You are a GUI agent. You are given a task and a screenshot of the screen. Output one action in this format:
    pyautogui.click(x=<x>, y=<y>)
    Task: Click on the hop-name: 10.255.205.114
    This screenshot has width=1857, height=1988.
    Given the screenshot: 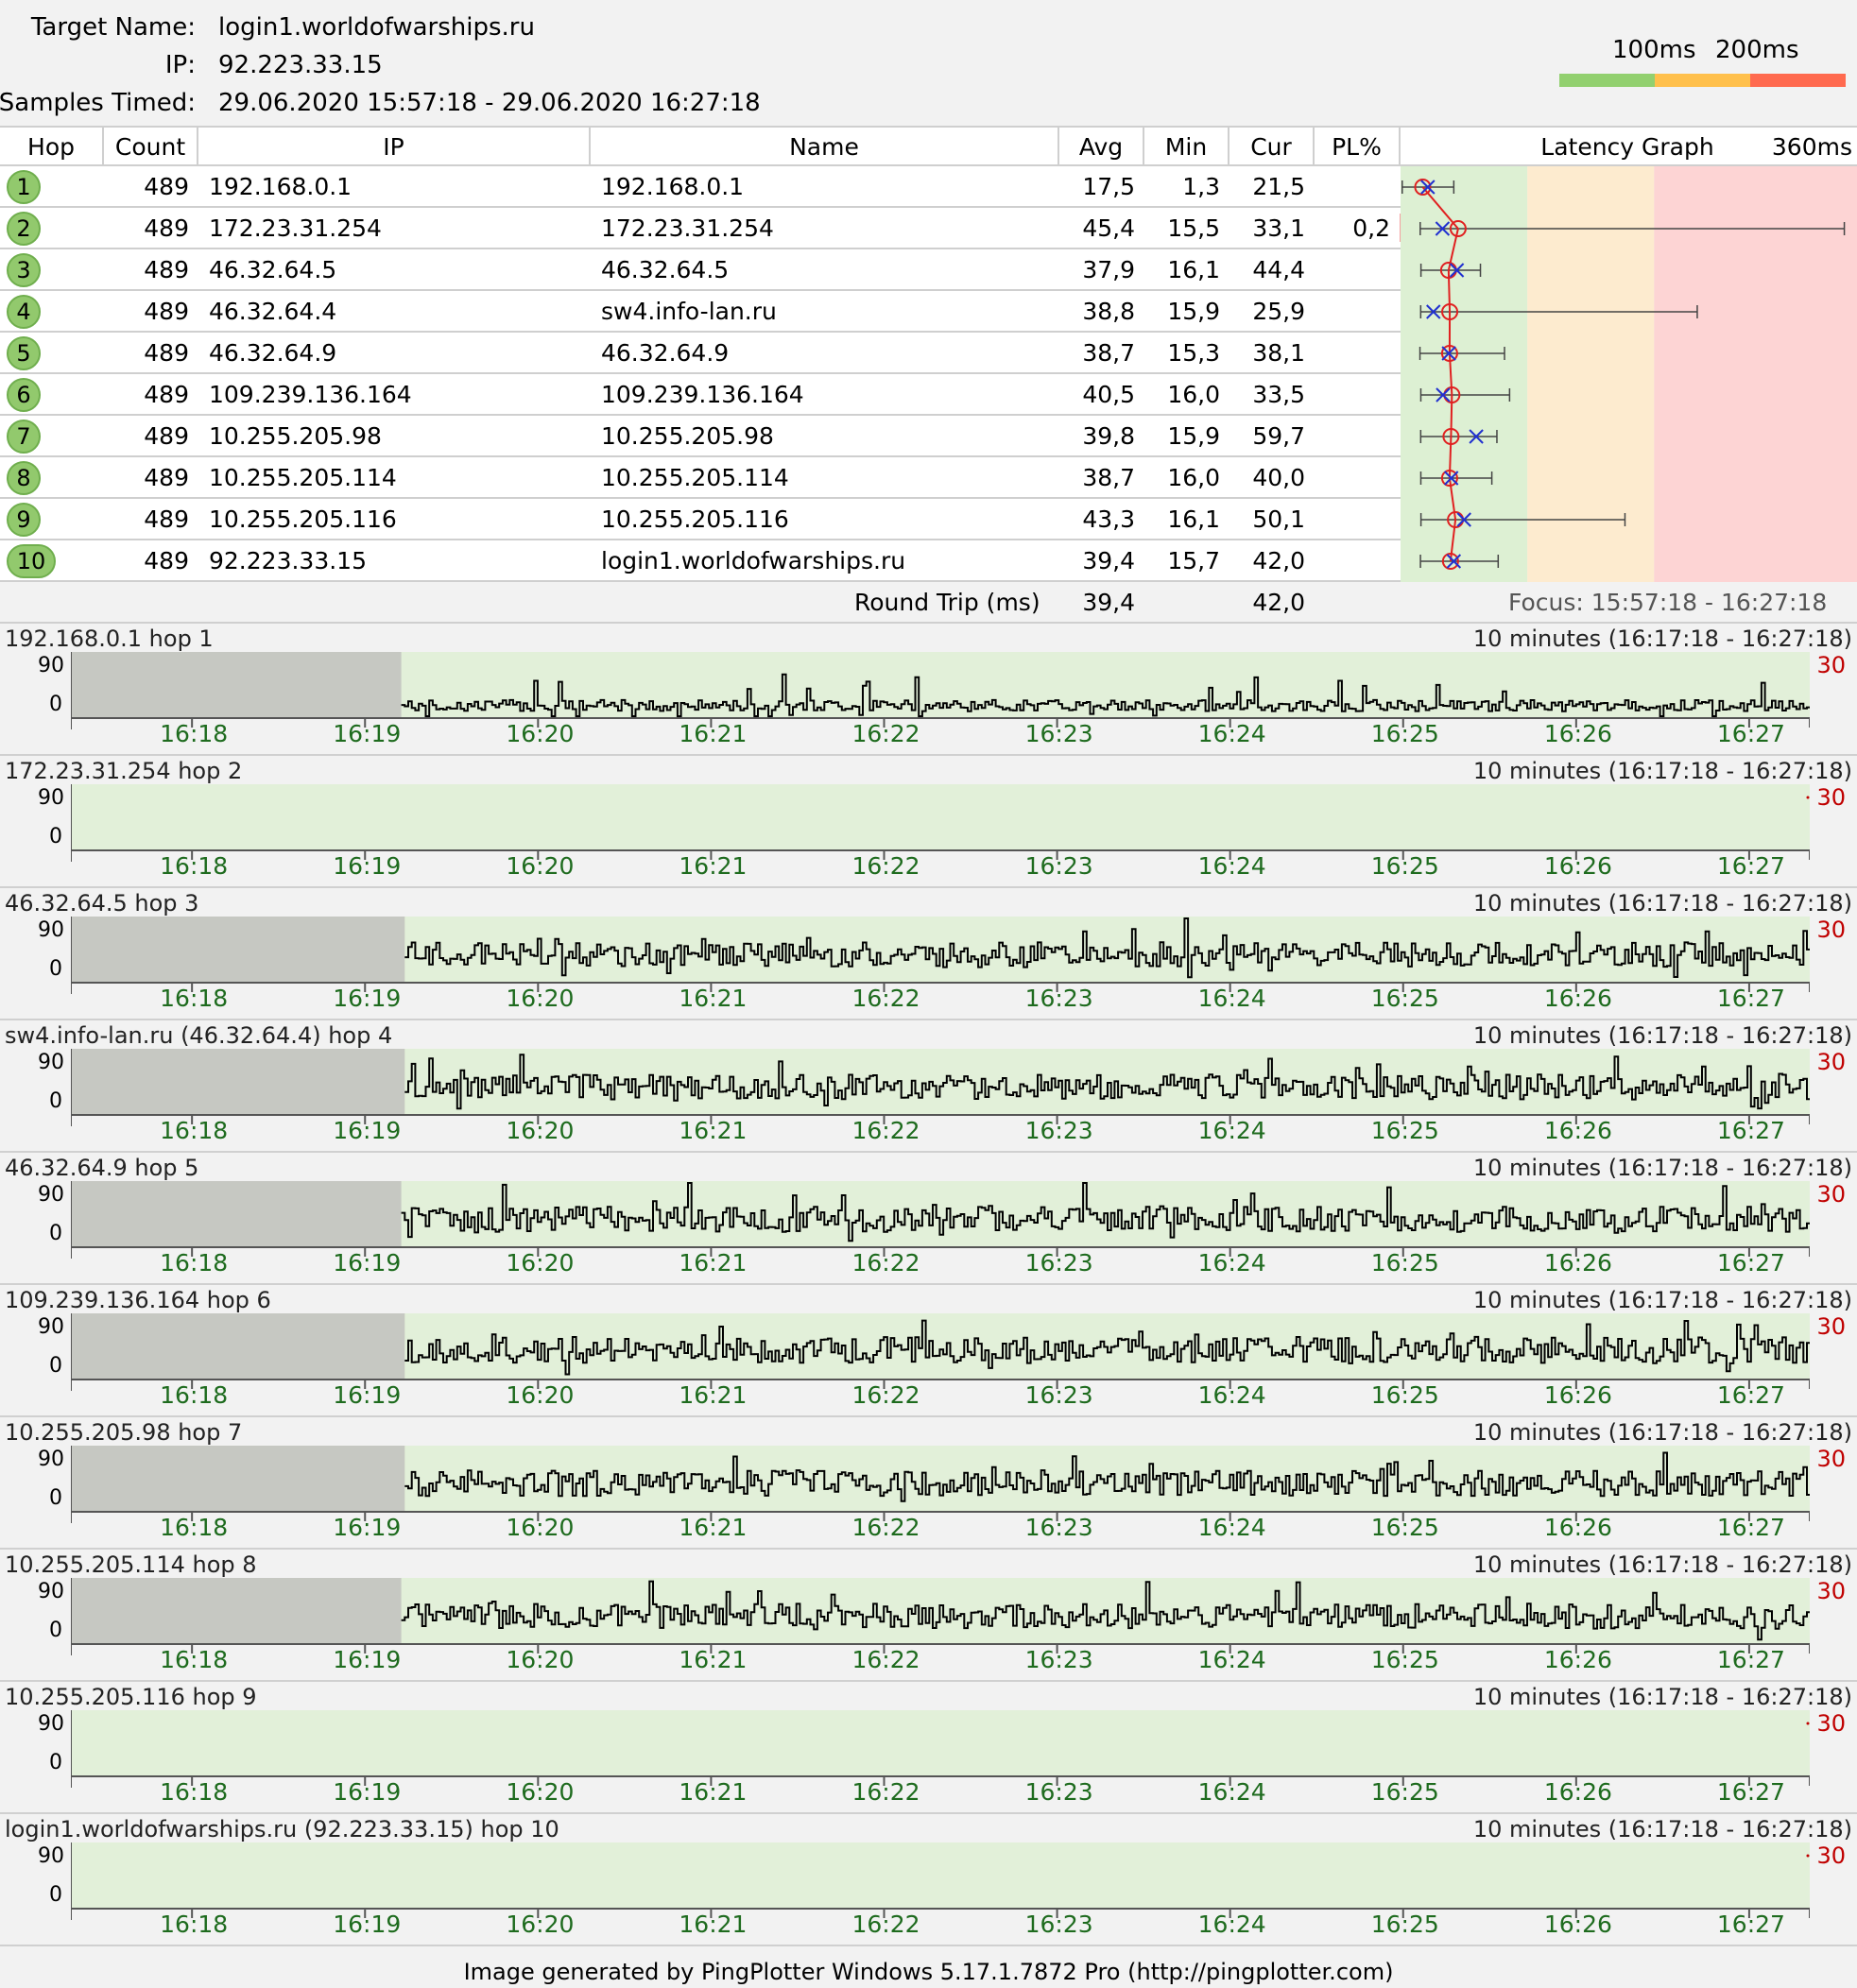 What is the action you would take?
    pyautogui.click(x=695, y=478)
    